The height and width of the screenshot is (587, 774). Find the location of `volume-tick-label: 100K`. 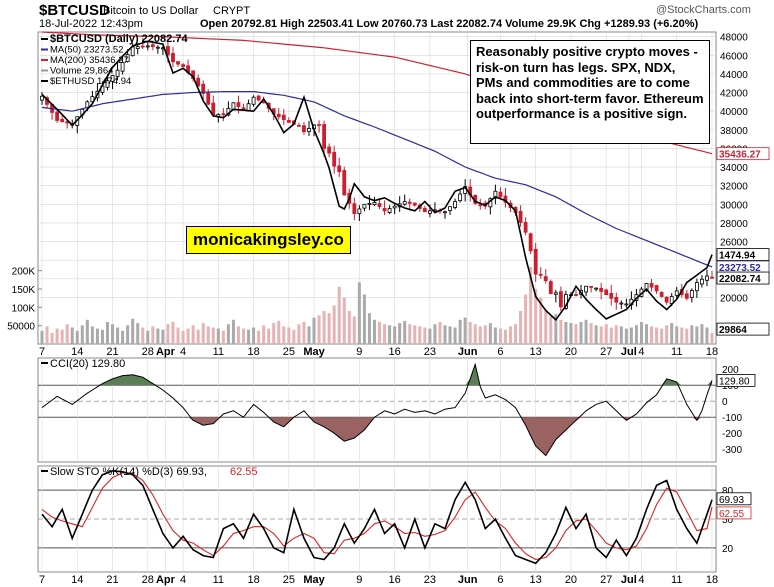

volume-tick-label: 100K is located at coordinates (24, 308).